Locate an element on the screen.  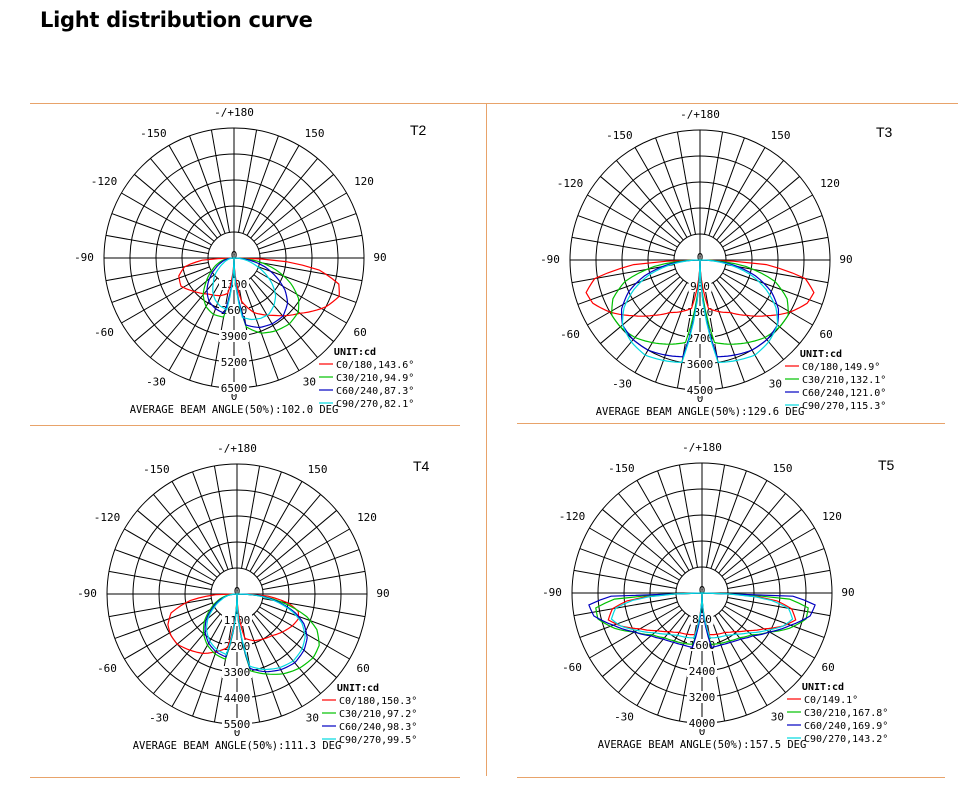
radial-tick-label: 3300 is located at coordinates (237, 672).